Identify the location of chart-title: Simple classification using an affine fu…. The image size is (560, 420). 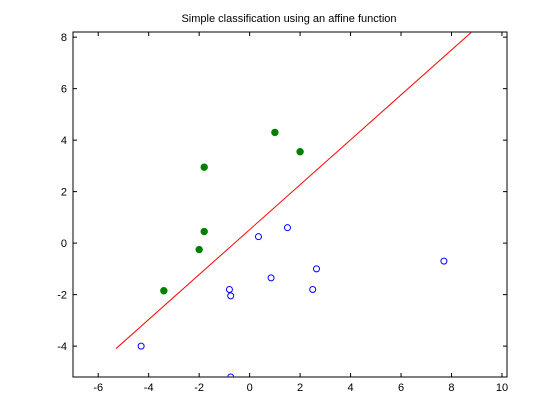
(288, 19).